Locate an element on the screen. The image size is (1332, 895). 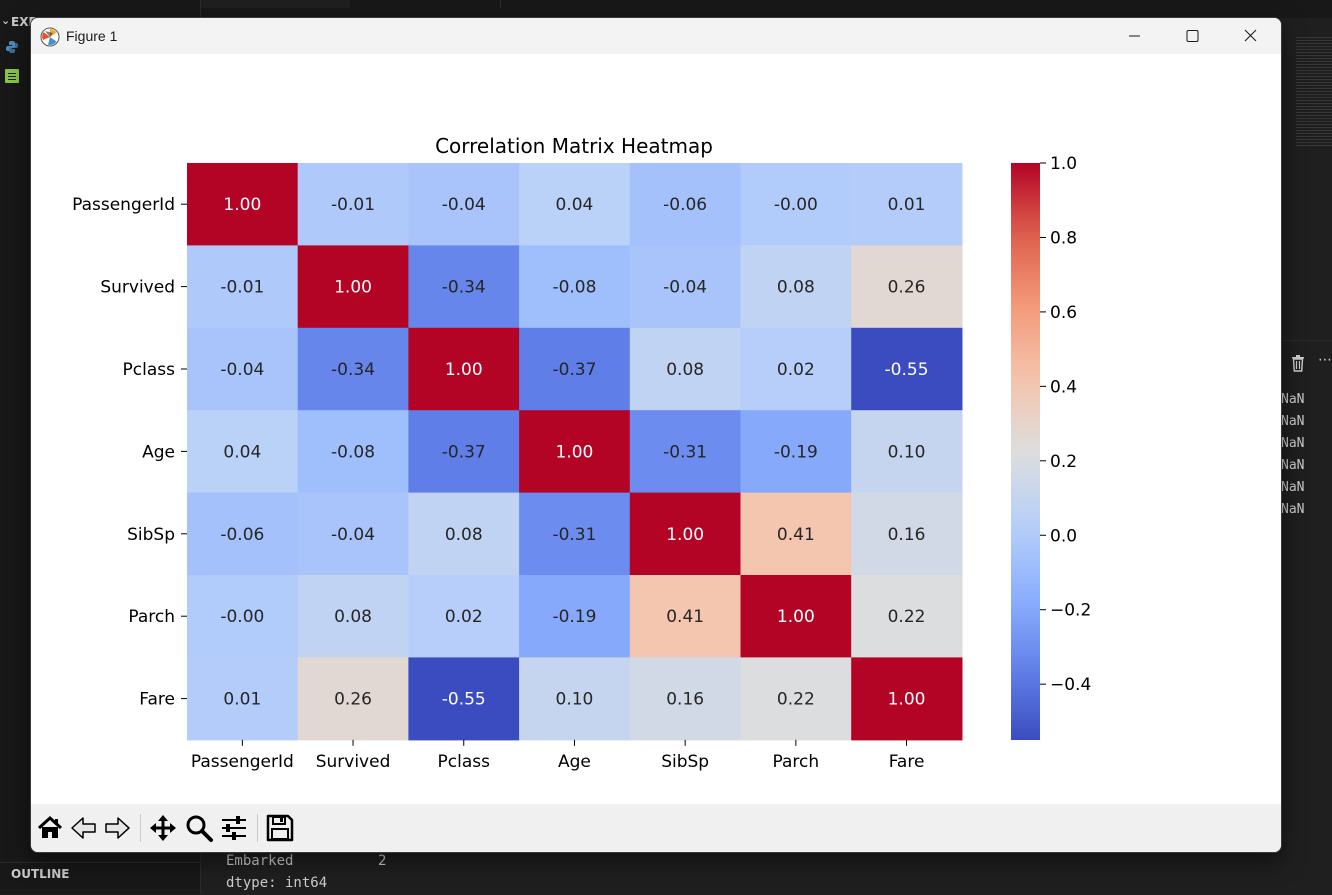
title-bar: Figure 1 is located at coordinates (656, 36).